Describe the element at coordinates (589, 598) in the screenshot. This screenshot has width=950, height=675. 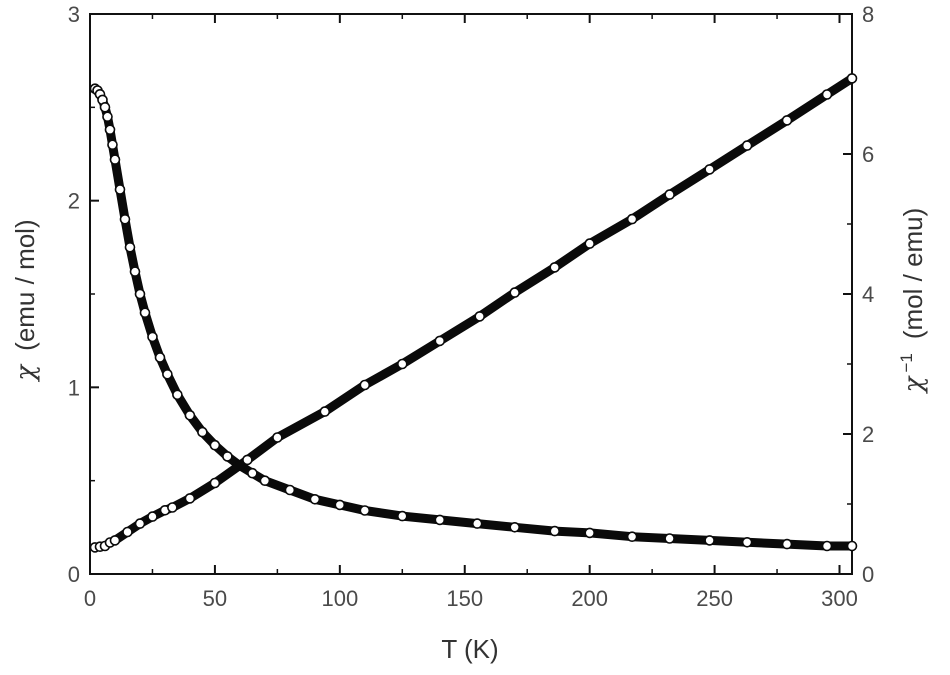
I see `x-tick-label-200: 200` at that location.